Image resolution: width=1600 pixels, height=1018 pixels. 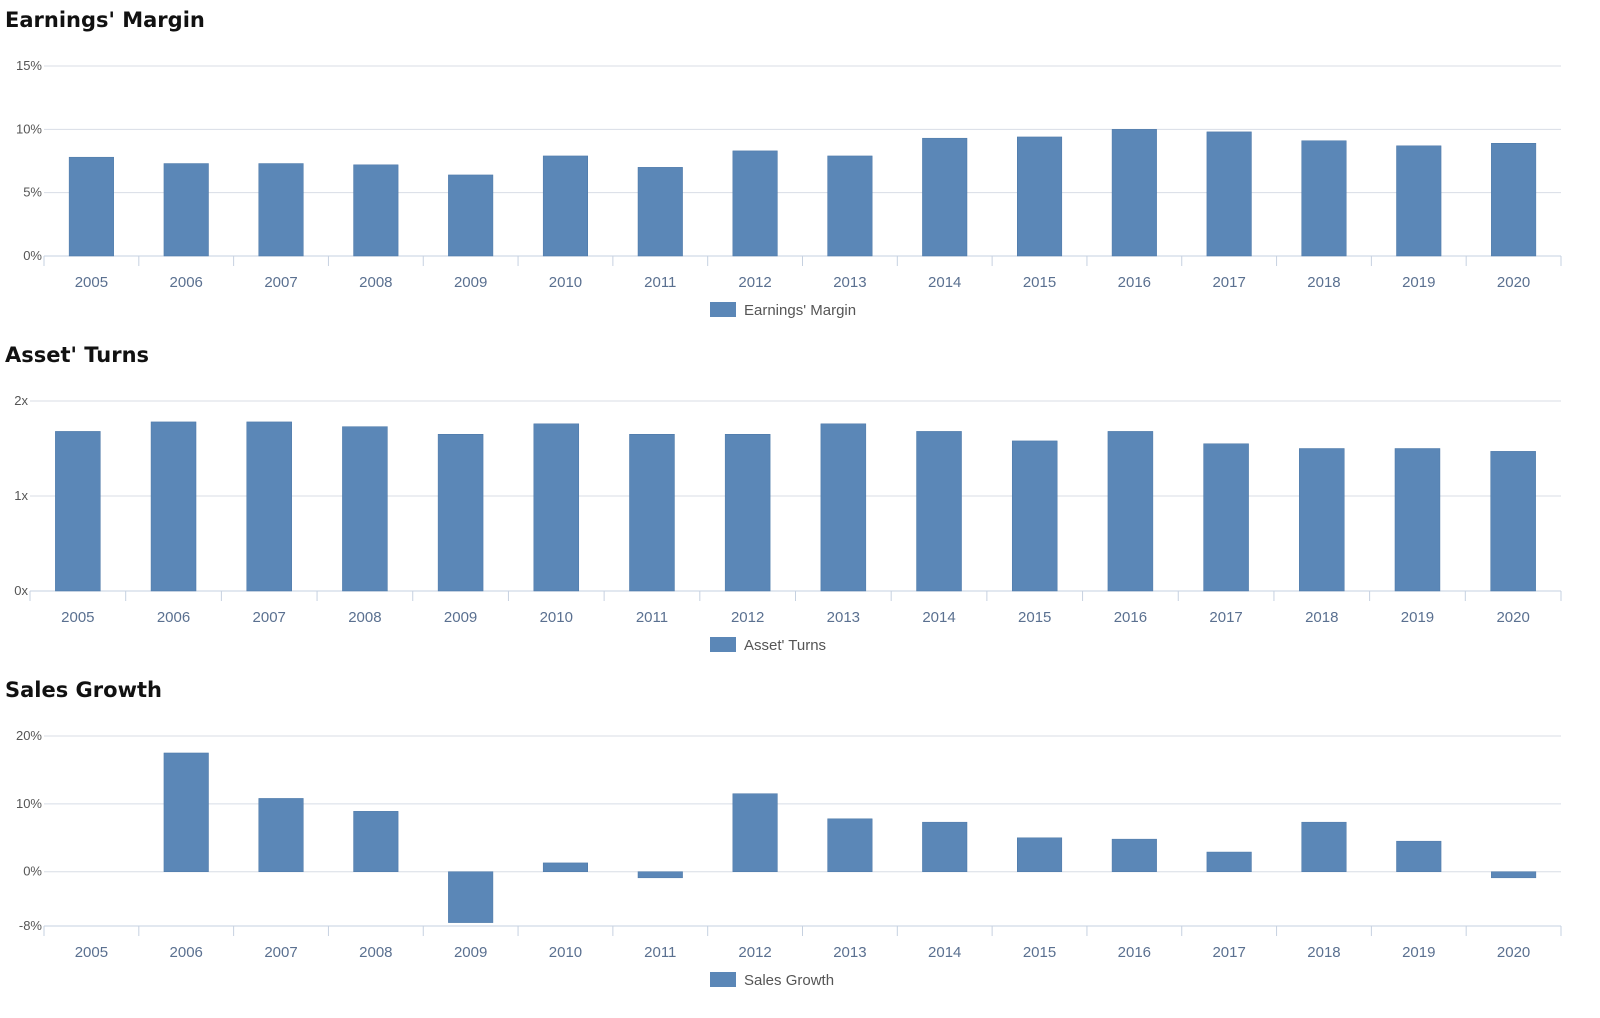 What do you see at coordinates (789, 980) in the screenshot?
I see `legend-label: Sales Growth` at bounding box center [789, 980].